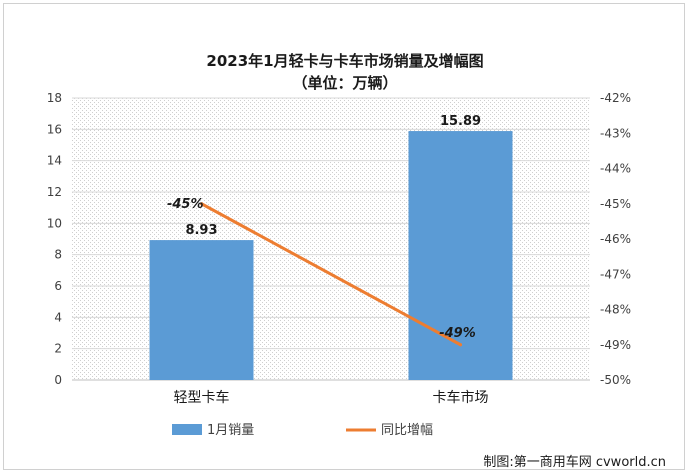  I want to click on category-axis: 轻型卡车 卡车市场, so click(331, 397).